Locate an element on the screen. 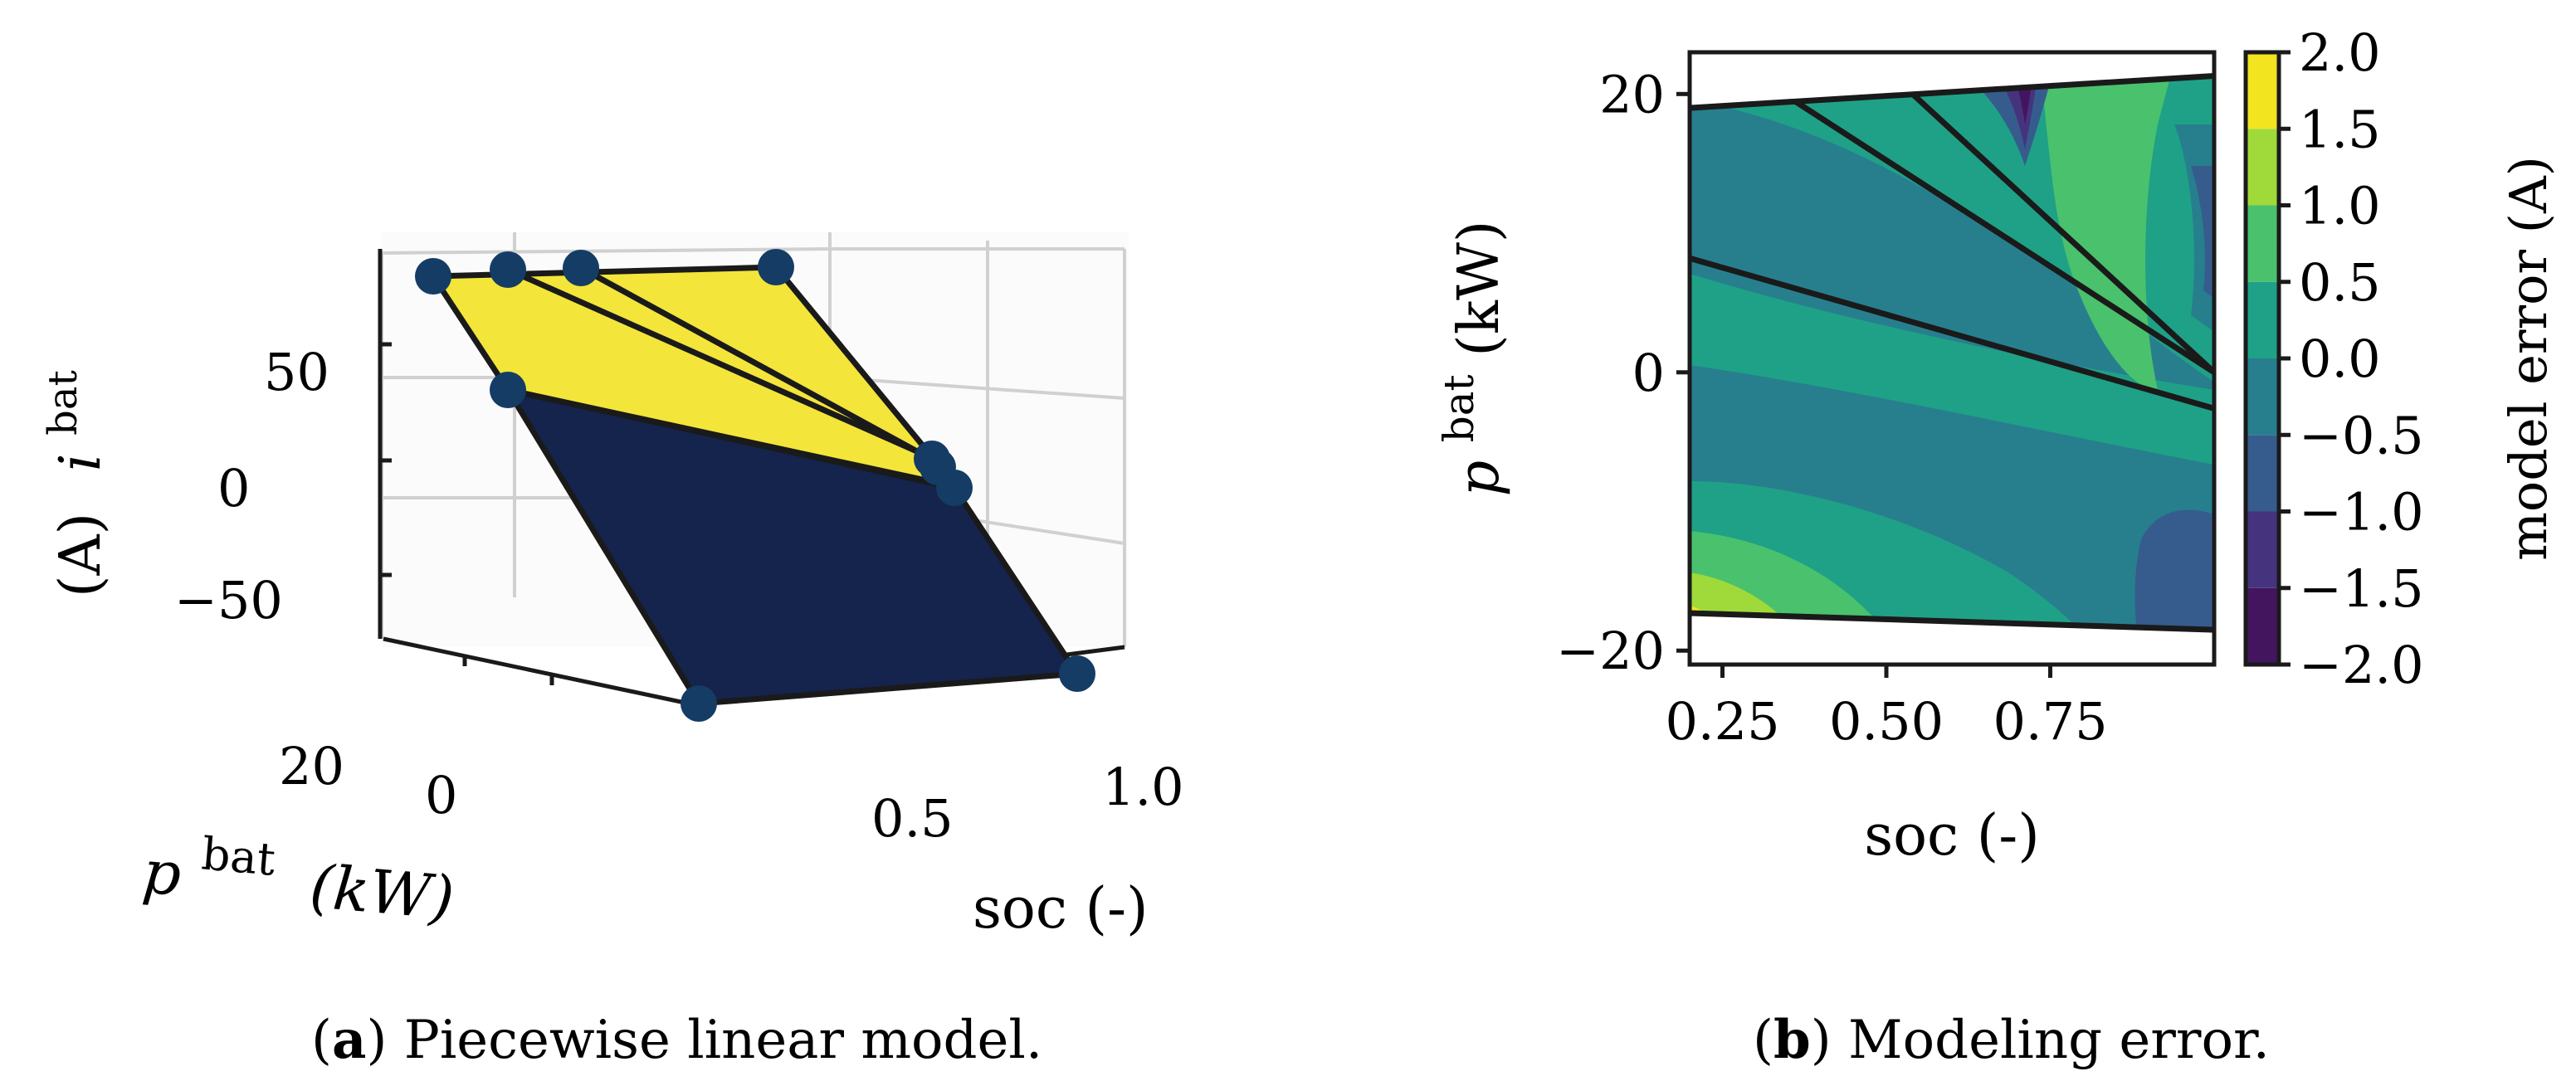  z-tick-label: −50 is located at coordinates (229, 600).